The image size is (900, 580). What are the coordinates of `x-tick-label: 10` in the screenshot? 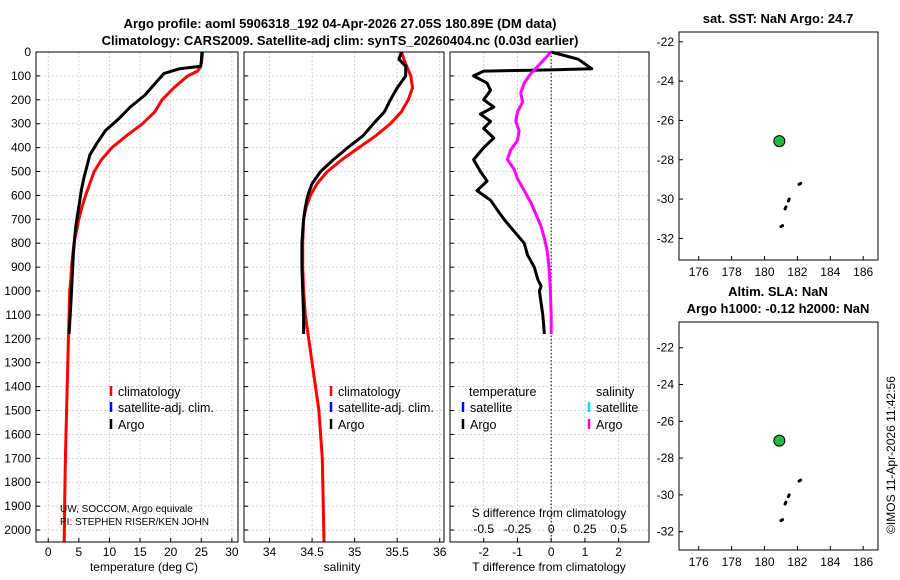 It's located at (110, 552).